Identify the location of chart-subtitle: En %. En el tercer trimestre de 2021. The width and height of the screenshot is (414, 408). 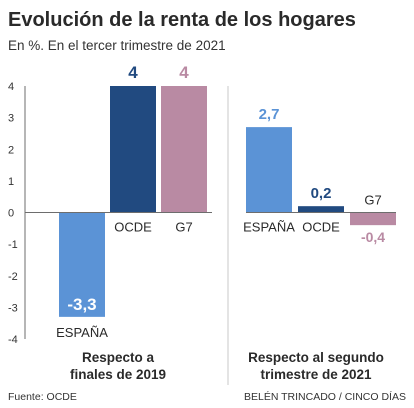
(117, 45).